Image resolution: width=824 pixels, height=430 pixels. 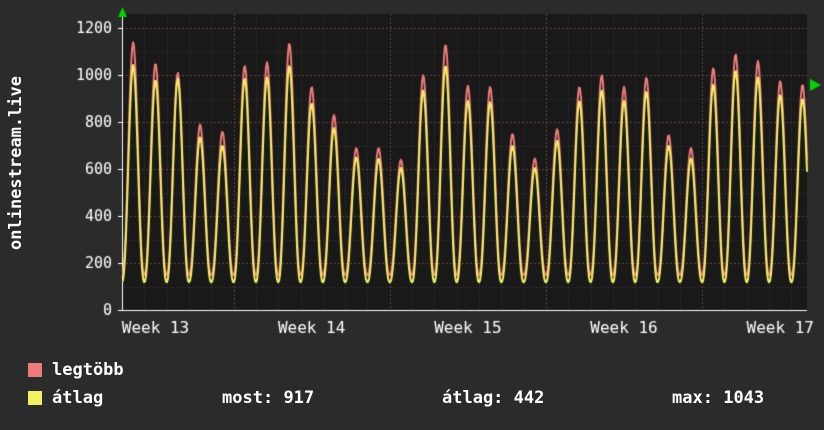 What do you see at coordinates (35, 398) in the screenshot?
I see `legend-swatch-atlag-icon` at bounding box center [35, 398].